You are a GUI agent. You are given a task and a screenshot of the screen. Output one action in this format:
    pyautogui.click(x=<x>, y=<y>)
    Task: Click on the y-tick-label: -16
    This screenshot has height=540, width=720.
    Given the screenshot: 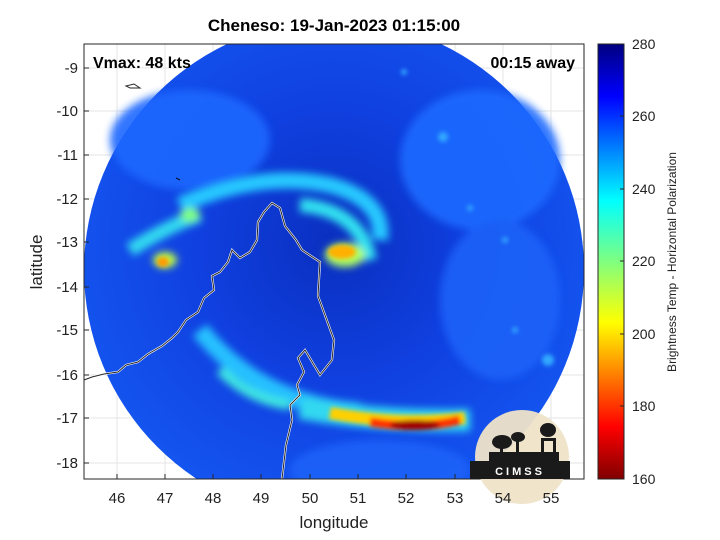 What is the action you would take?
    pyautogui.click(x=67, y=375)
    